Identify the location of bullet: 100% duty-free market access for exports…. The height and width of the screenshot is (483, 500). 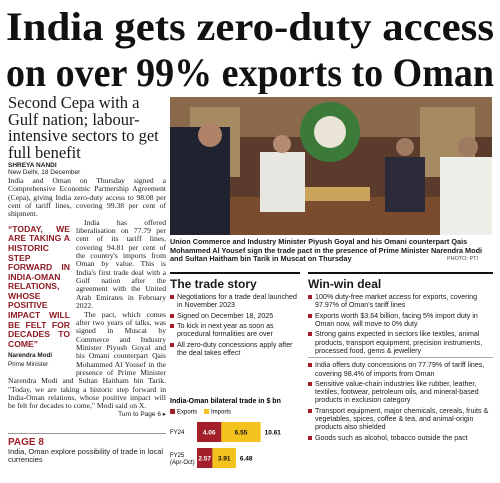
(400, 301).